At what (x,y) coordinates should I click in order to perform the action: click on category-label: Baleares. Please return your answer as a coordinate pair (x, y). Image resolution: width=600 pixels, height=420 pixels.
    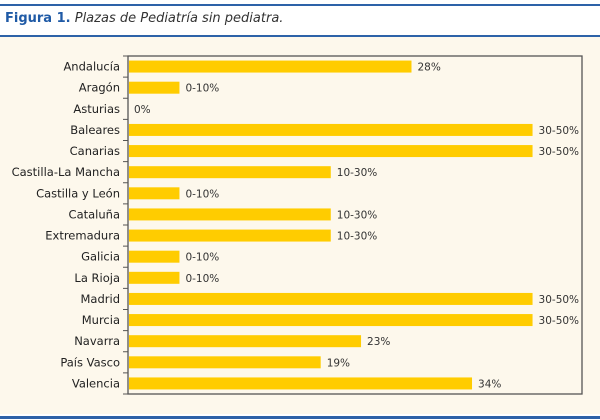
    Looking at the image, I should click on (95, 130).